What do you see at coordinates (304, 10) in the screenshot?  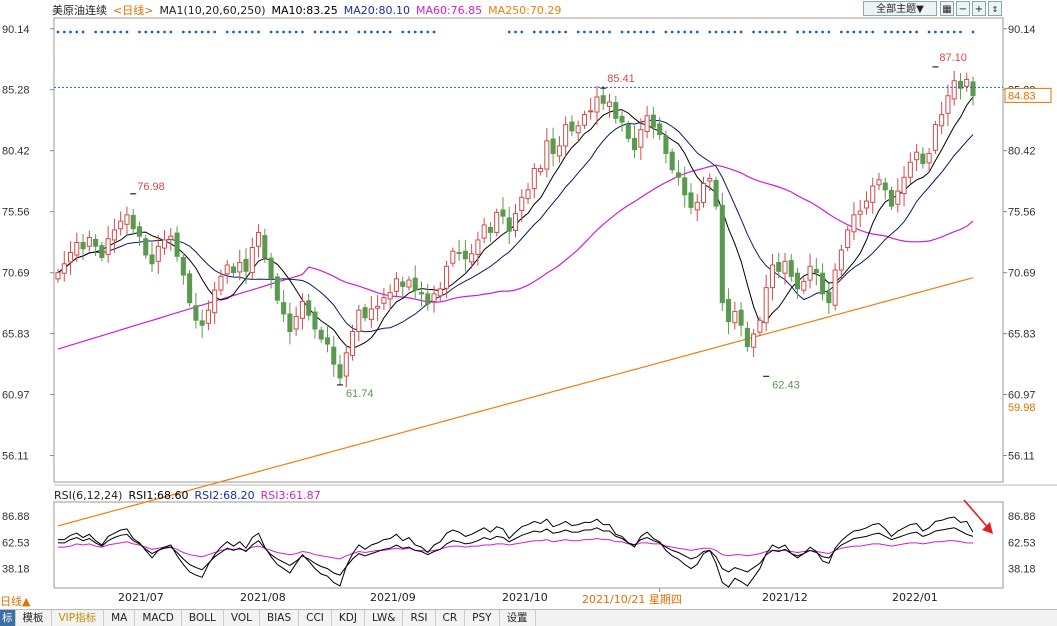 I see `ma10-value: MA10:83.25` at bounding box center [304, 10].